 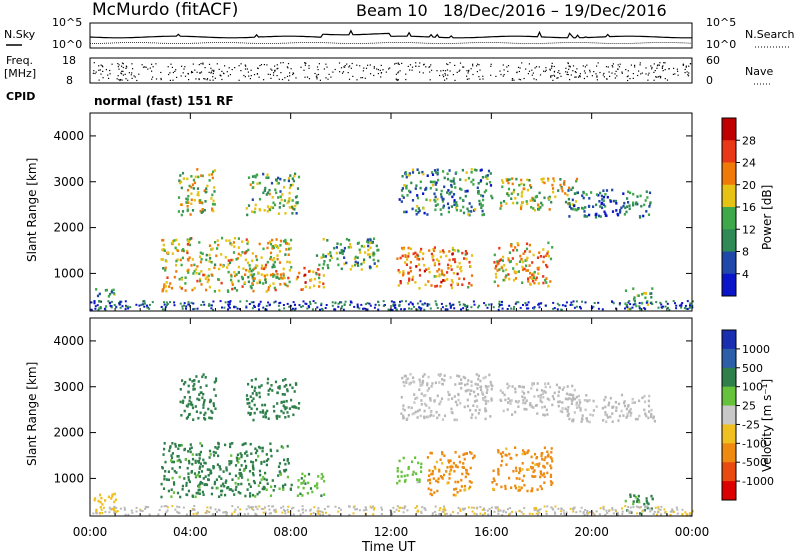 I want to click on freq-nave-scatter, so click(x=392, y=72).